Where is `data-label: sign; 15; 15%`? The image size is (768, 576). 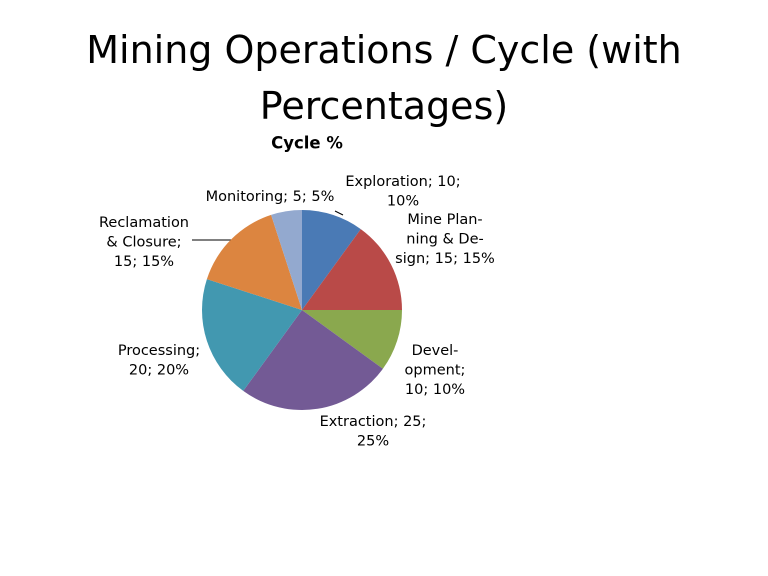
data-label: sign; 15; 15% is located at coordinates (445, 259).